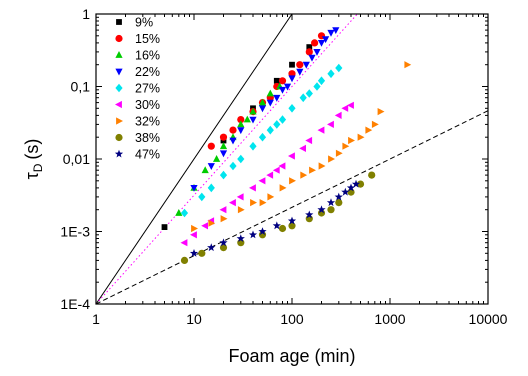 The width and height of the screenshot is (528, 376). I want to click on legend-label: 22%, so click(147, 72).